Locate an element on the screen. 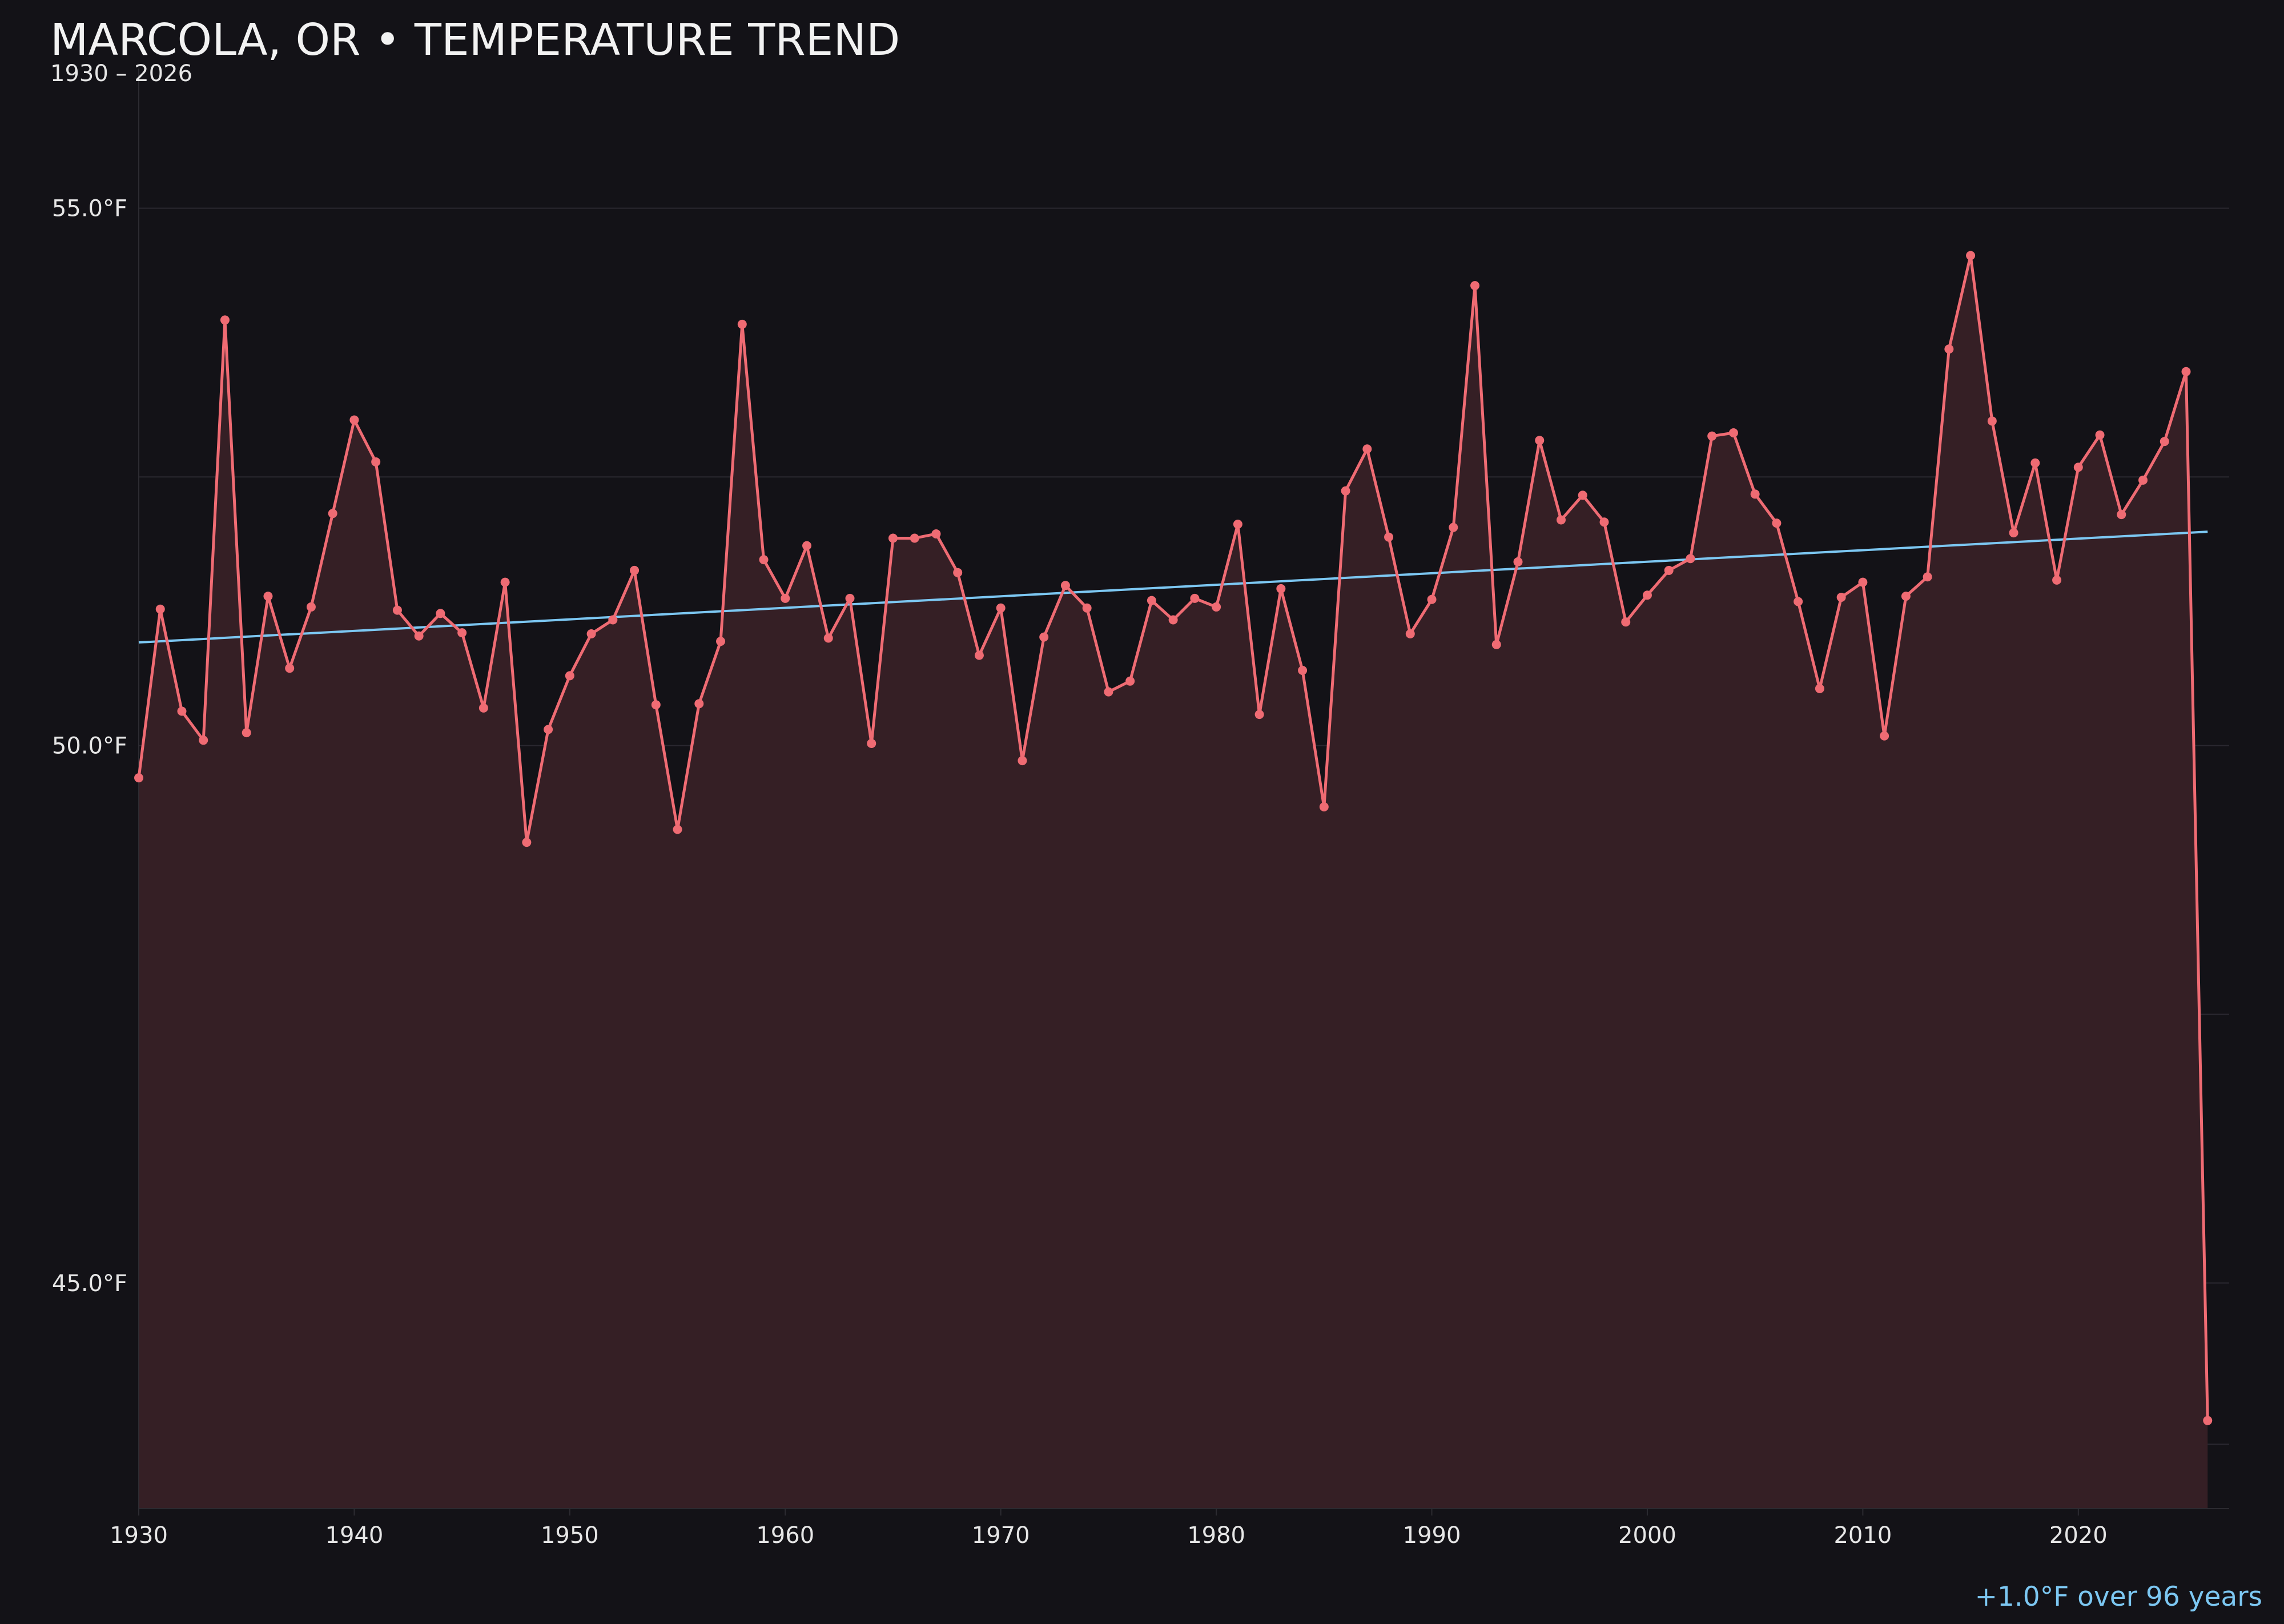  x-tick-label: 1990 is located at coordinates (1432, 1535).